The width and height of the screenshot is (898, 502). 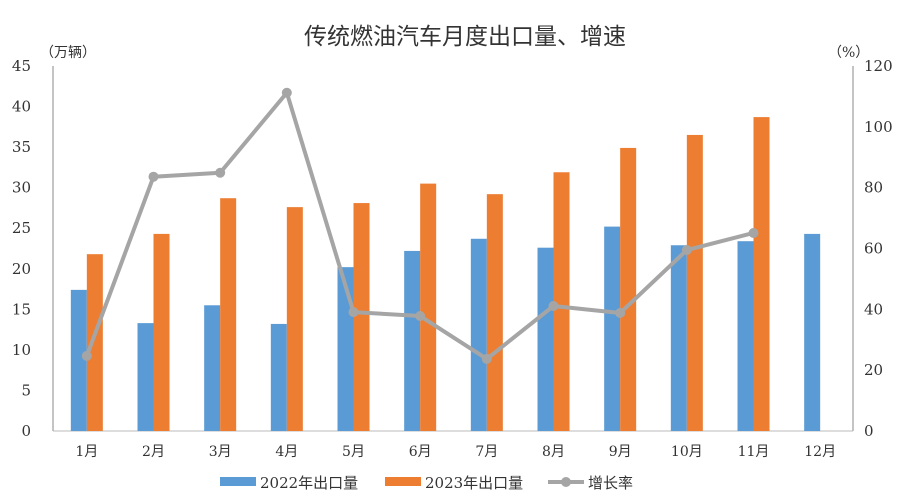 I want to click on x-tick-label: 12月, so click(x=820, y=452).